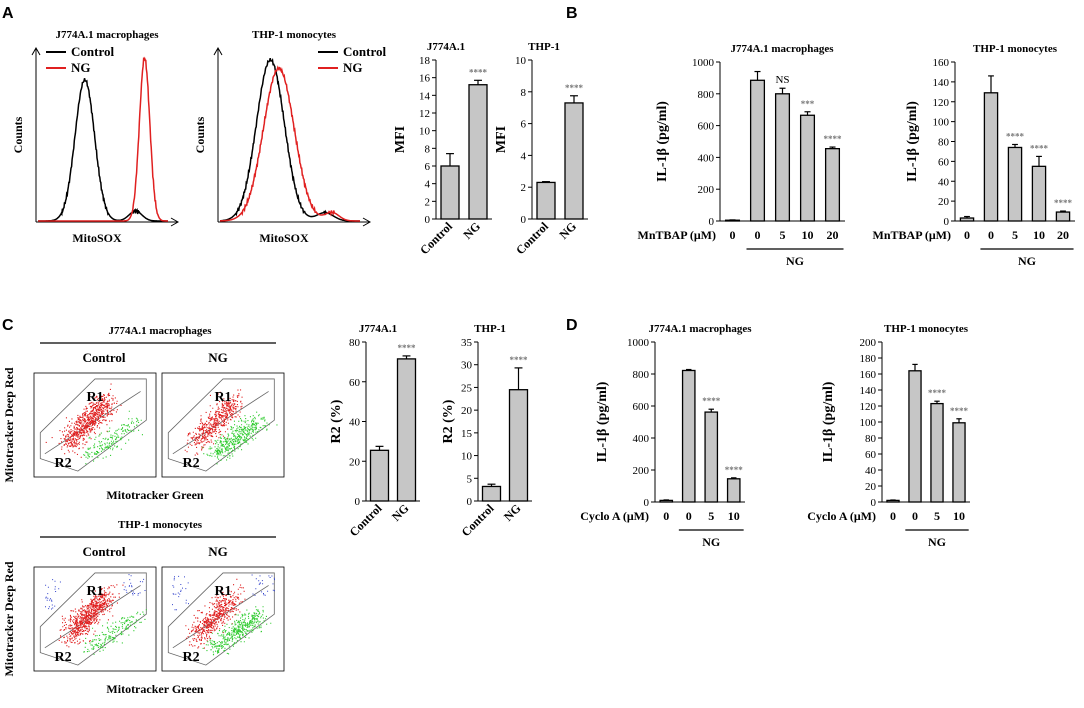 The image size is (1084, 708). What do you see at coordinates (18, 134) in the screenshot?
I see `y-axis-label: Counts` at bounding box center [18, 134].